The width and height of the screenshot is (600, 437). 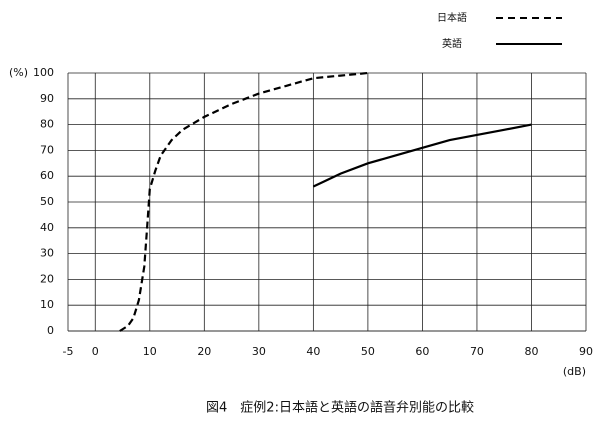 What do you see at coordinates (68, 351) in the screenshot?
I see `x-tick-label: -5` at bounding box center [68, 351].